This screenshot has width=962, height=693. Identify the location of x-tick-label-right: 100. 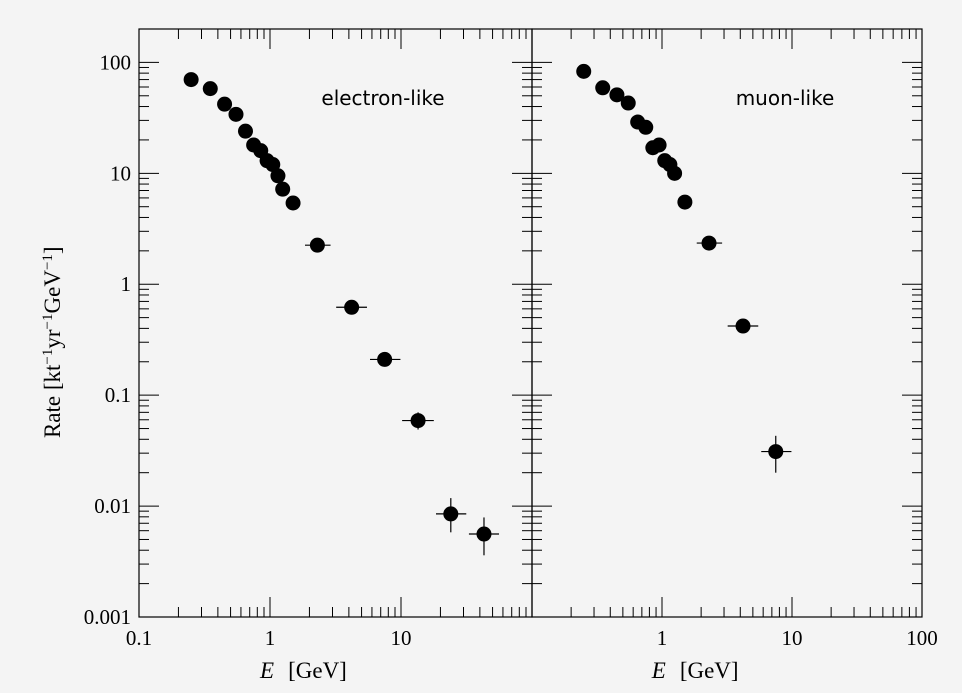
(922, 638).